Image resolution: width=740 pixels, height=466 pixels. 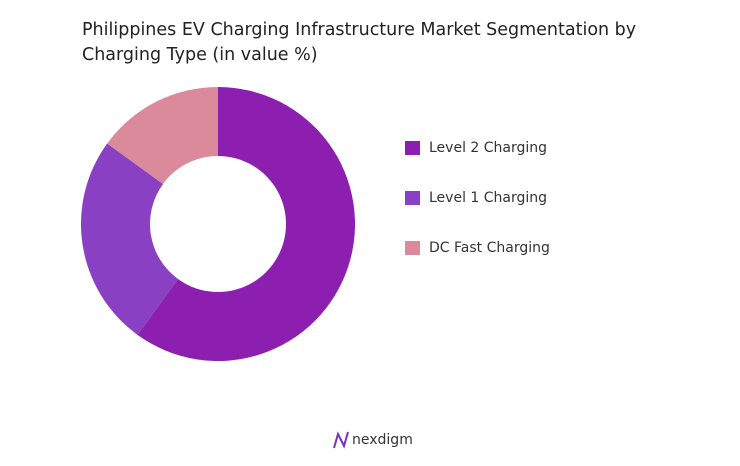 I want to click on brand-name: nexdigm, so click(x=382, y=440).